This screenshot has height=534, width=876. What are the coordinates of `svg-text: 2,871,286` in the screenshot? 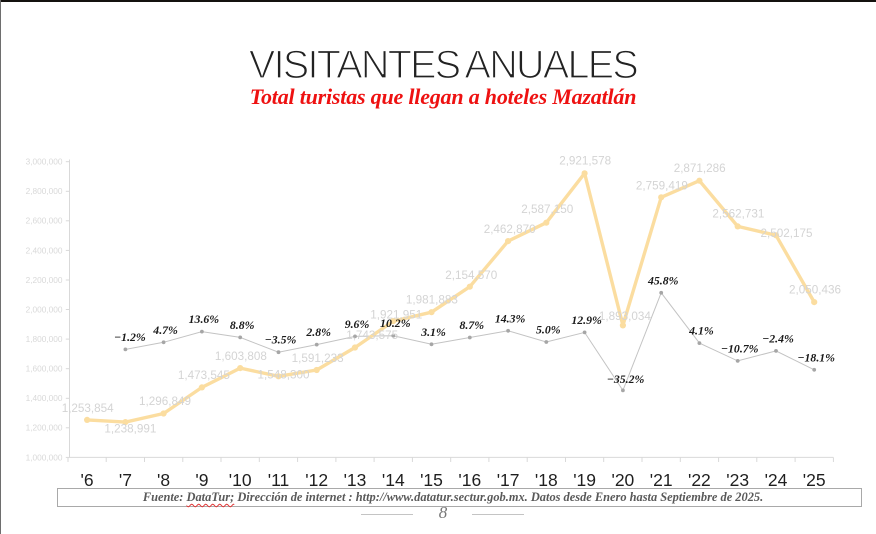 It's located at (700, 168).